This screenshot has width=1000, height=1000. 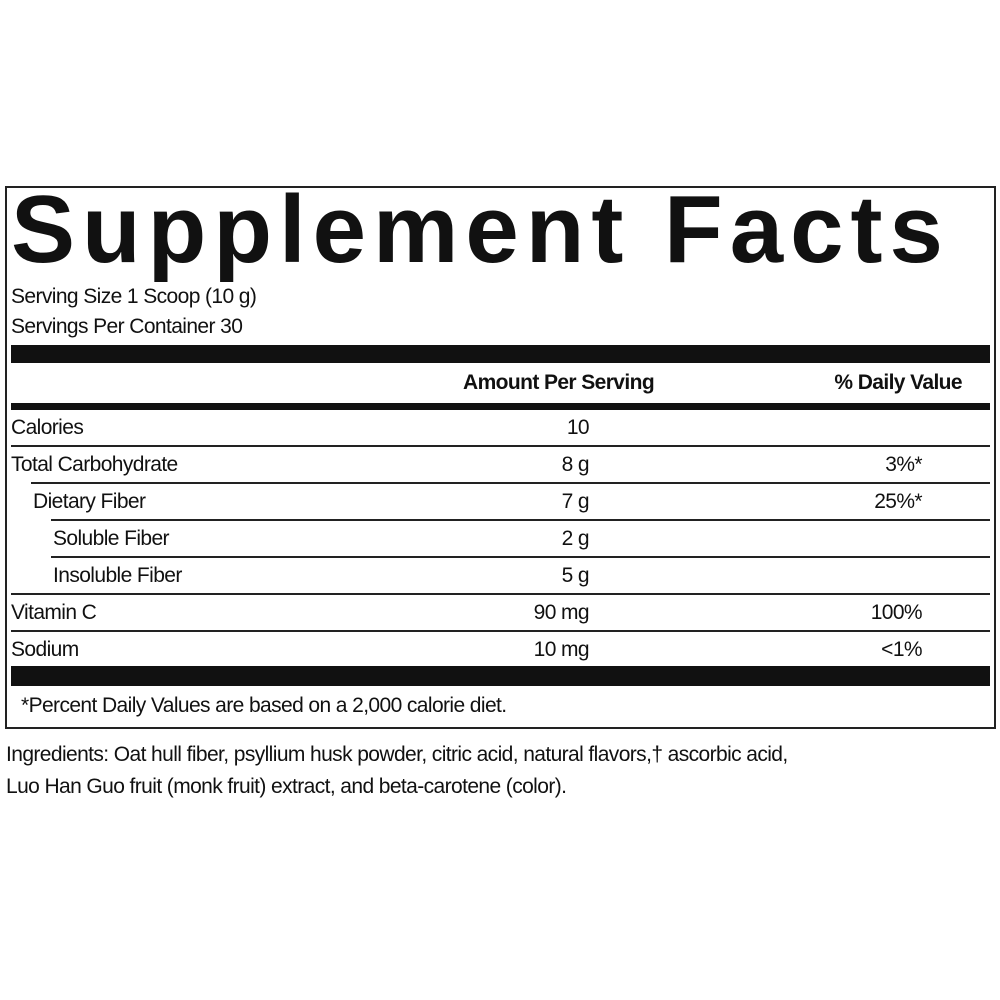 What do you see at coordinates (559, 382) in the screenshot?
I see `amount-header: Amount Per Serving` at bounding box center [559, 382].